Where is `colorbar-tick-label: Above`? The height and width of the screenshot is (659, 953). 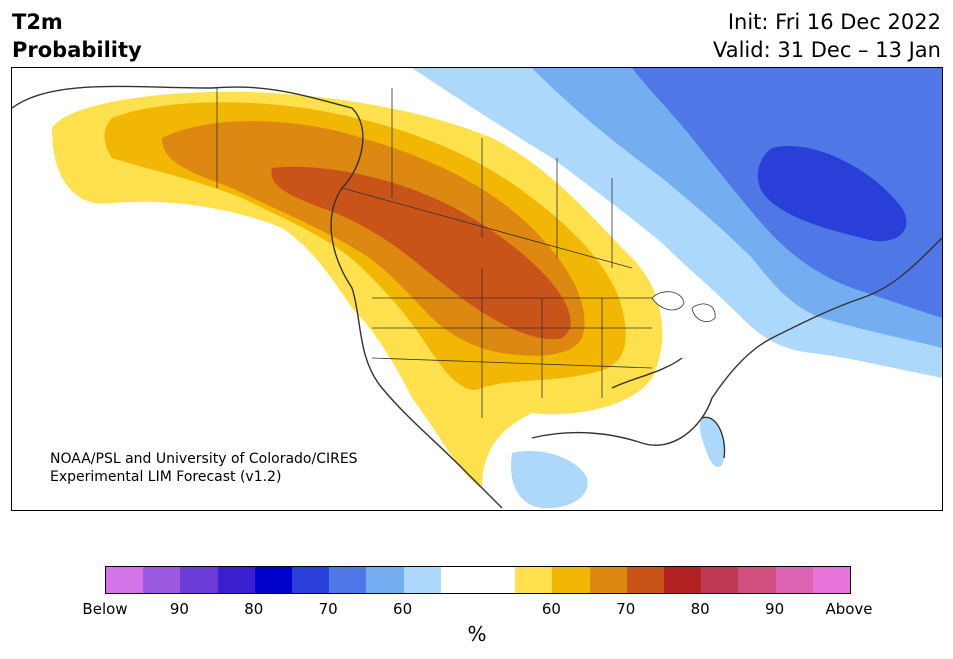
colorbar-tick-label: Above is located at coordinates (849, 609).